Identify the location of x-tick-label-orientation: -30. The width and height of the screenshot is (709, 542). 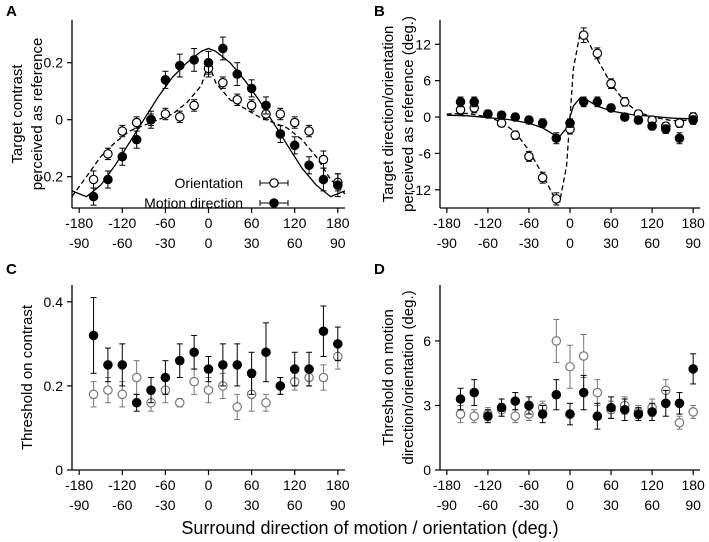
(165, 505).